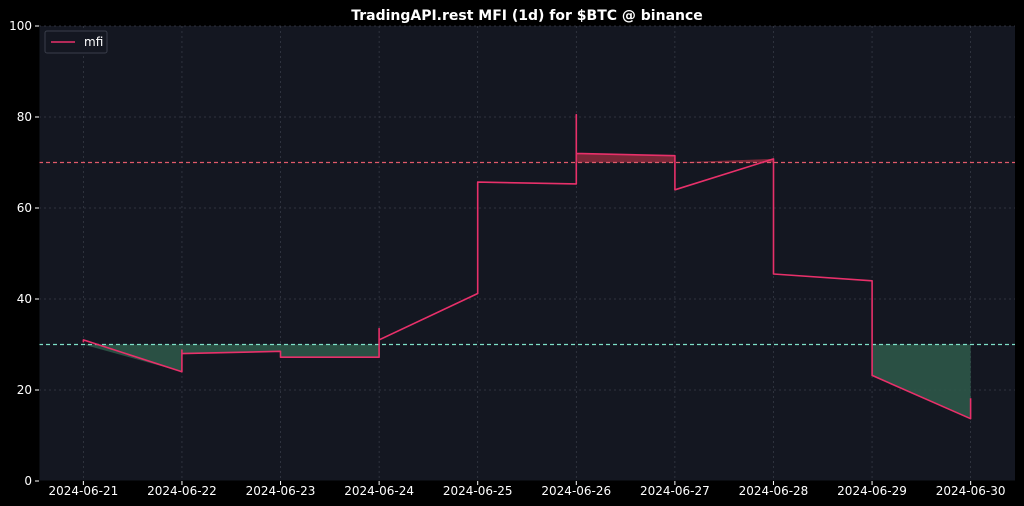  I want to click on x-tick-label-6: 2024-06-27, so click(675, 491).